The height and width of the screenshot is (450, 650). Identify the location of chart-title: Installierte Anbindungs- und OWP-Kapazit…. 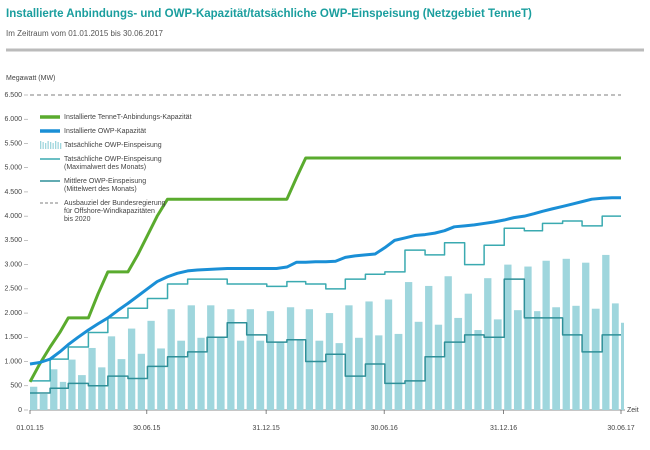
(269, 14).